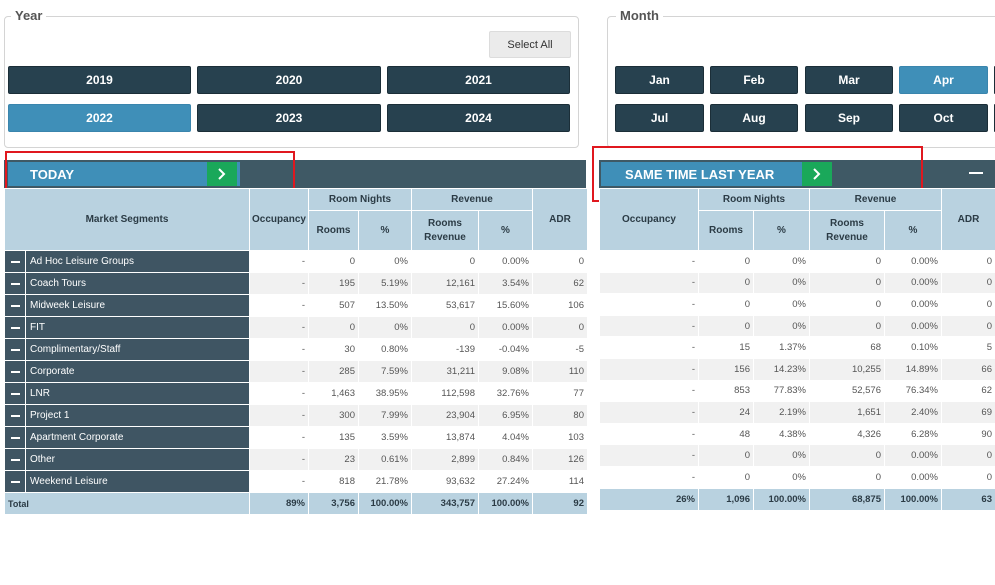 Image resolution: width=995 pixels, height=585 pixels. Describe the element at coordinates (445, 283) in the screenshot. I see `cell-revenue: 12,161` at that location.